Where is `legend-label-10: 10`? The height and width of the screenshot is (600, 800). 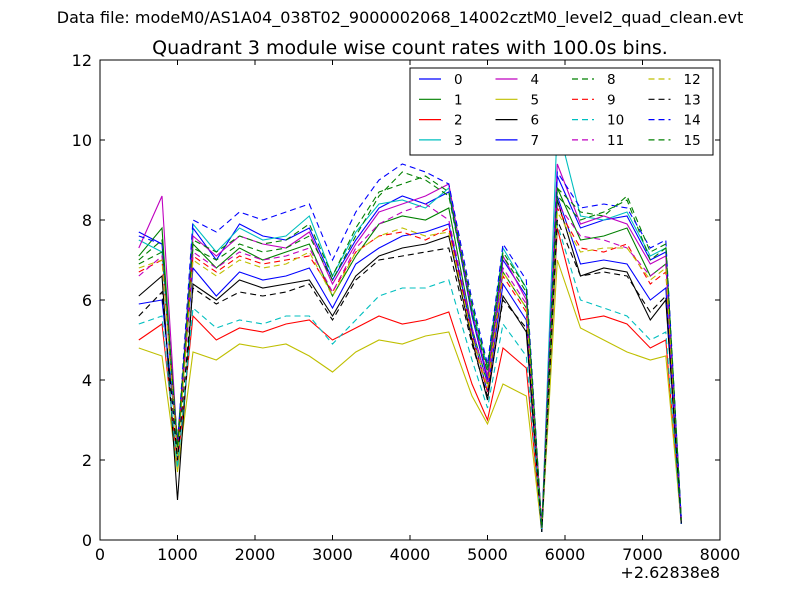
legend-label-10: 10 is located at coordinates (615, 121).